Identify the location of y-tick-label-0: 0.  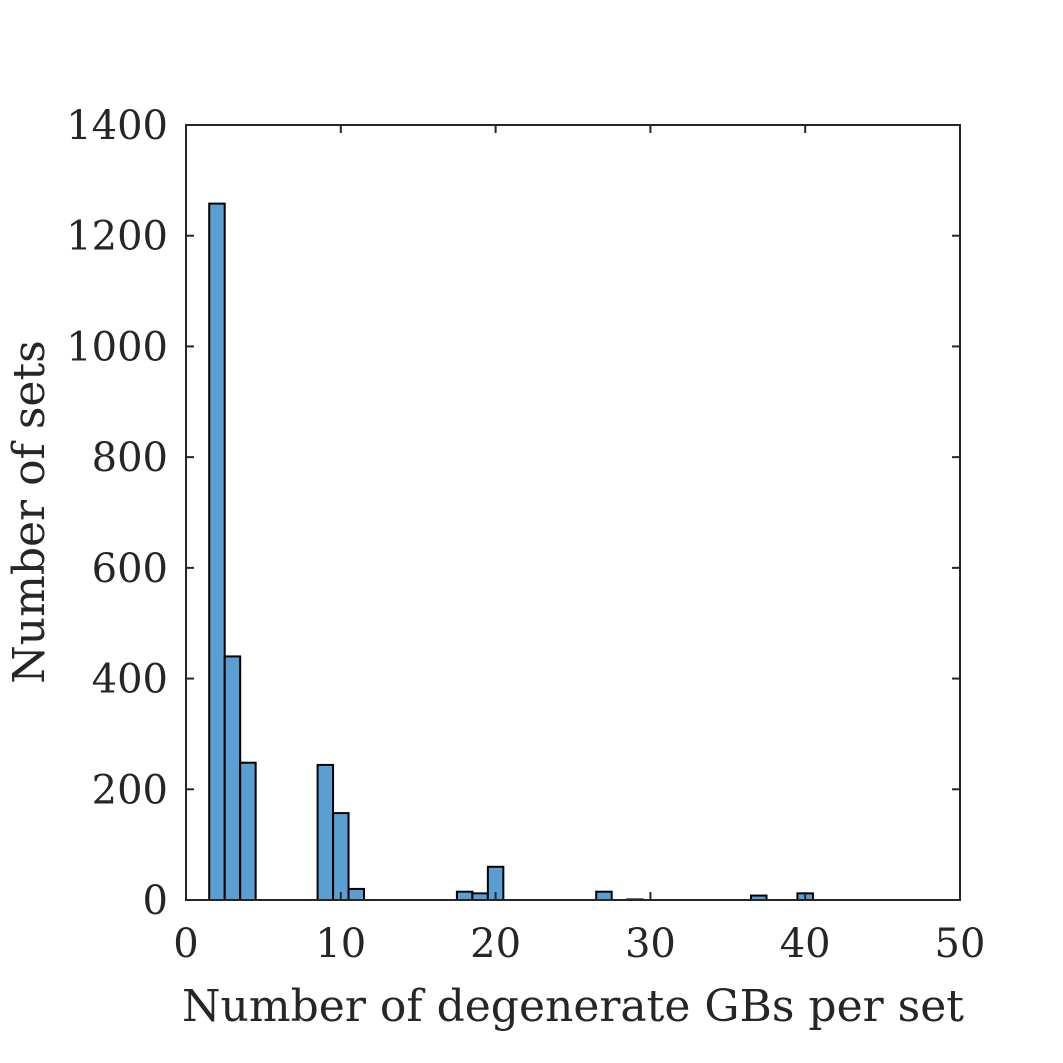
(155, 901).